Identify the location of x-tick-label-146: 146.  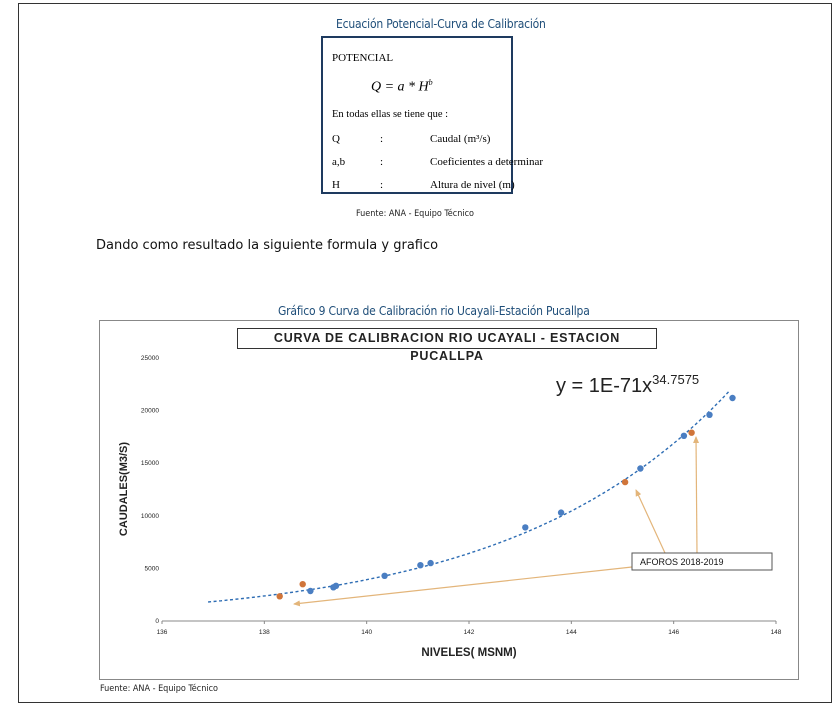
(673, 632).